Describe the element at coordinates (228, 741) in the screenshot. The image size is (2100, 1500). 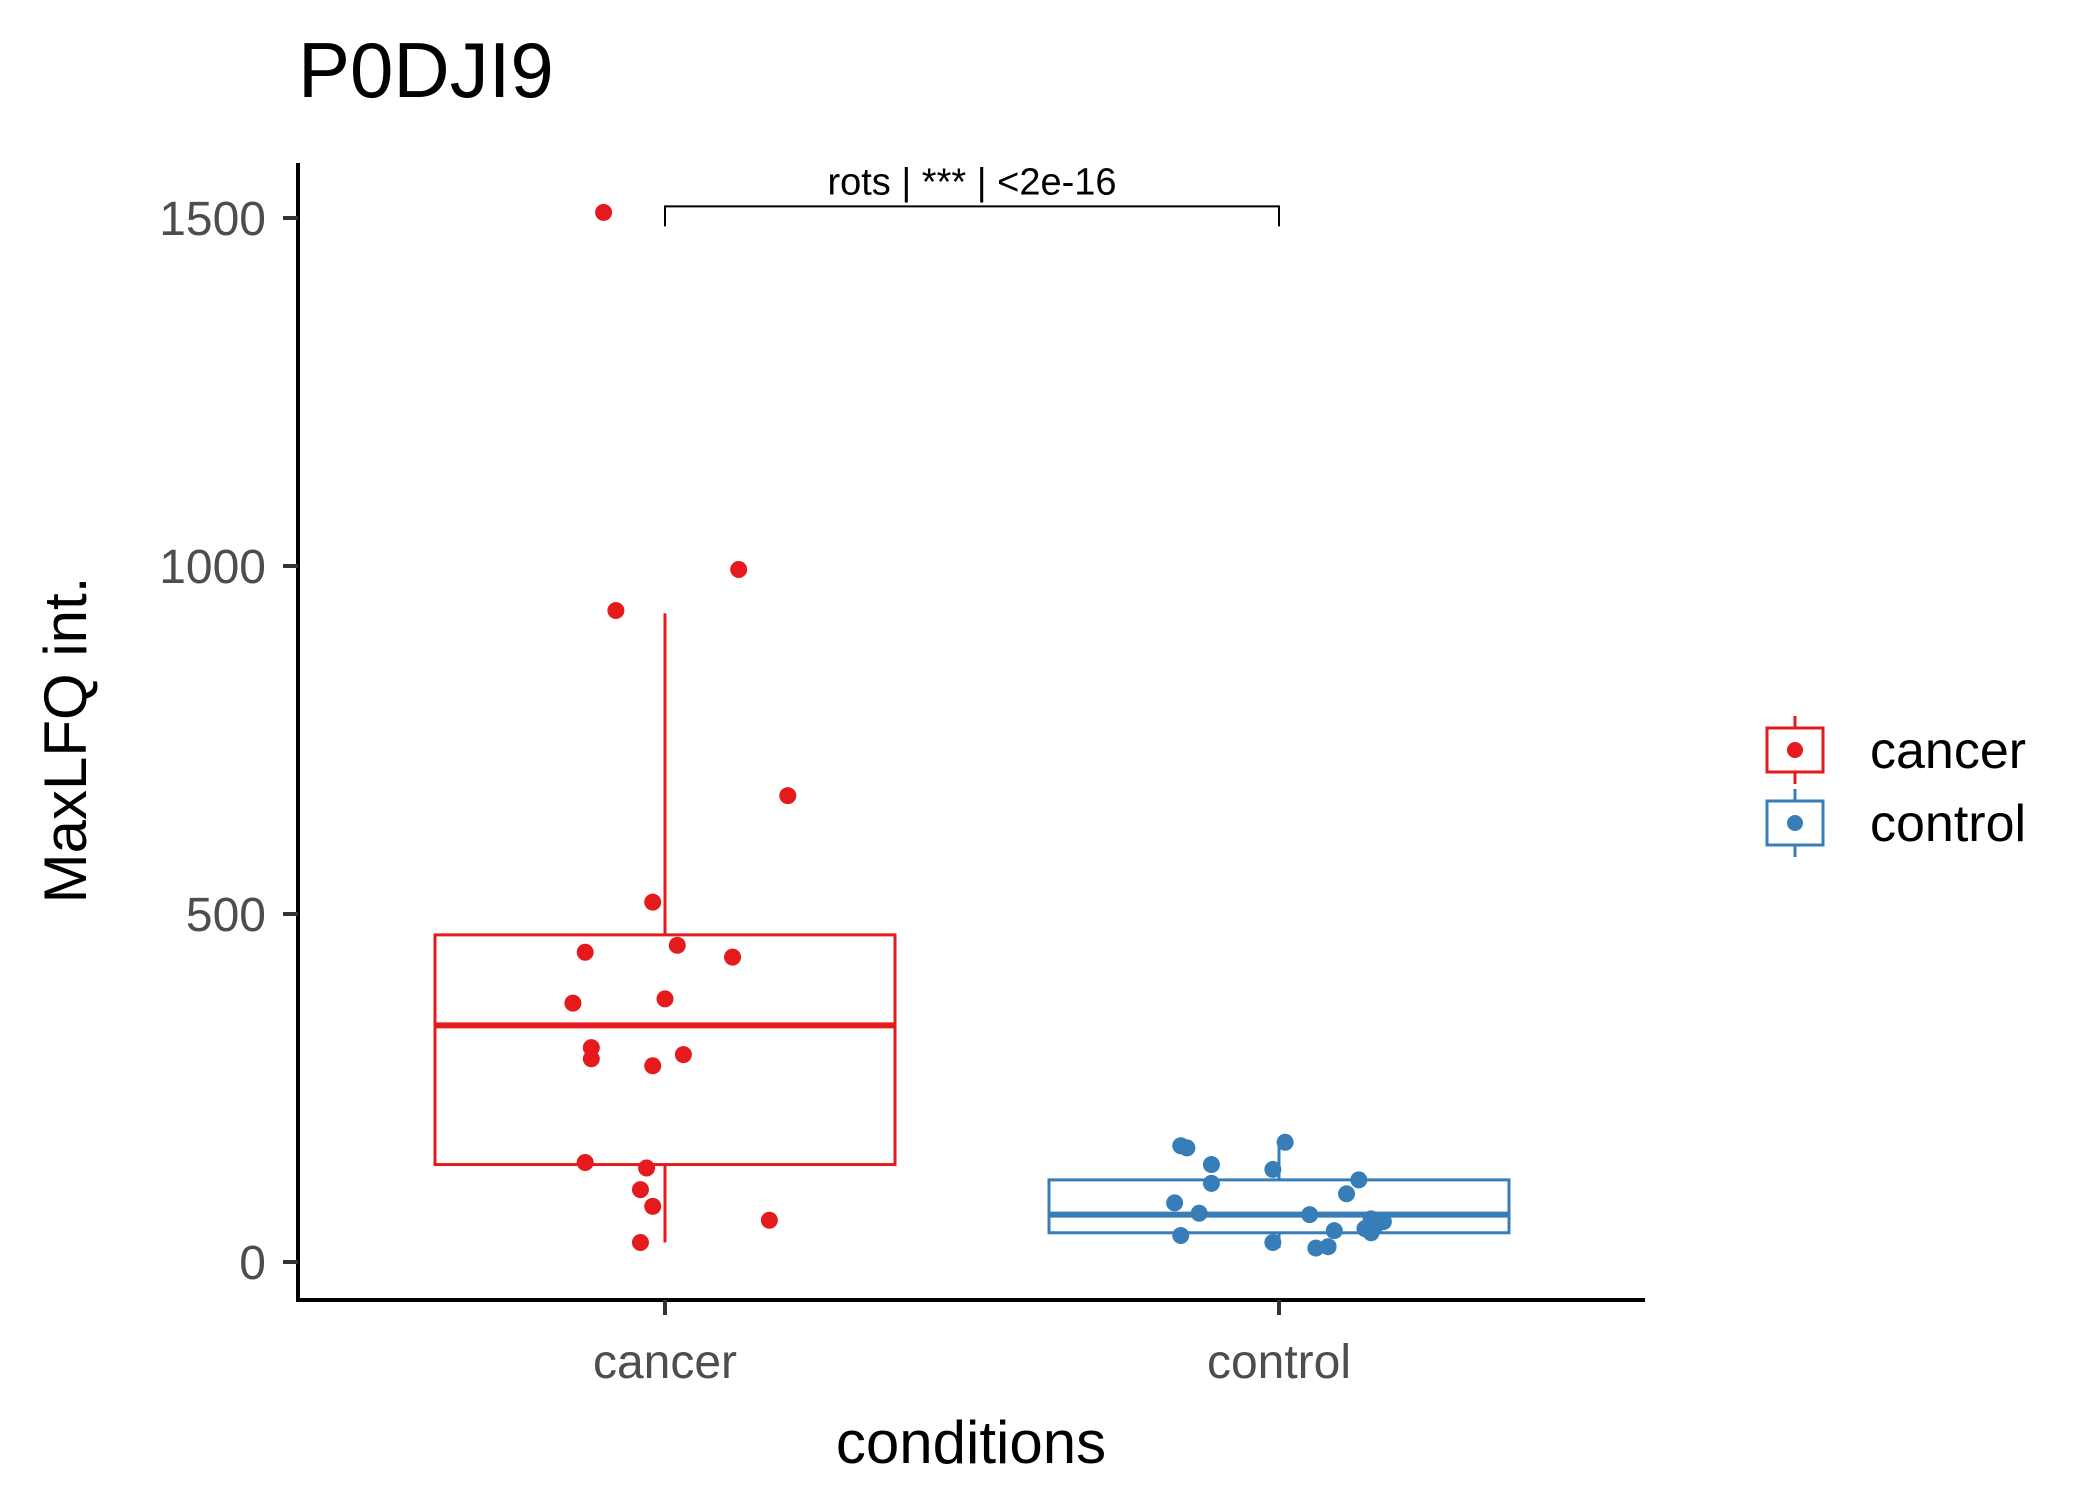
I see `y-axis-ticks: 0 500 1000 1500` at that location.